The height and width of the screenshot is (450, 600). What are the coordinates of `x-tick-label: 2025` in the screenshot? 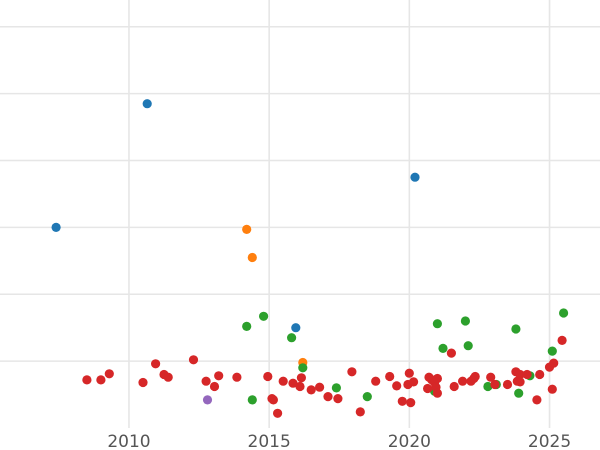 It's located at (549, 441).